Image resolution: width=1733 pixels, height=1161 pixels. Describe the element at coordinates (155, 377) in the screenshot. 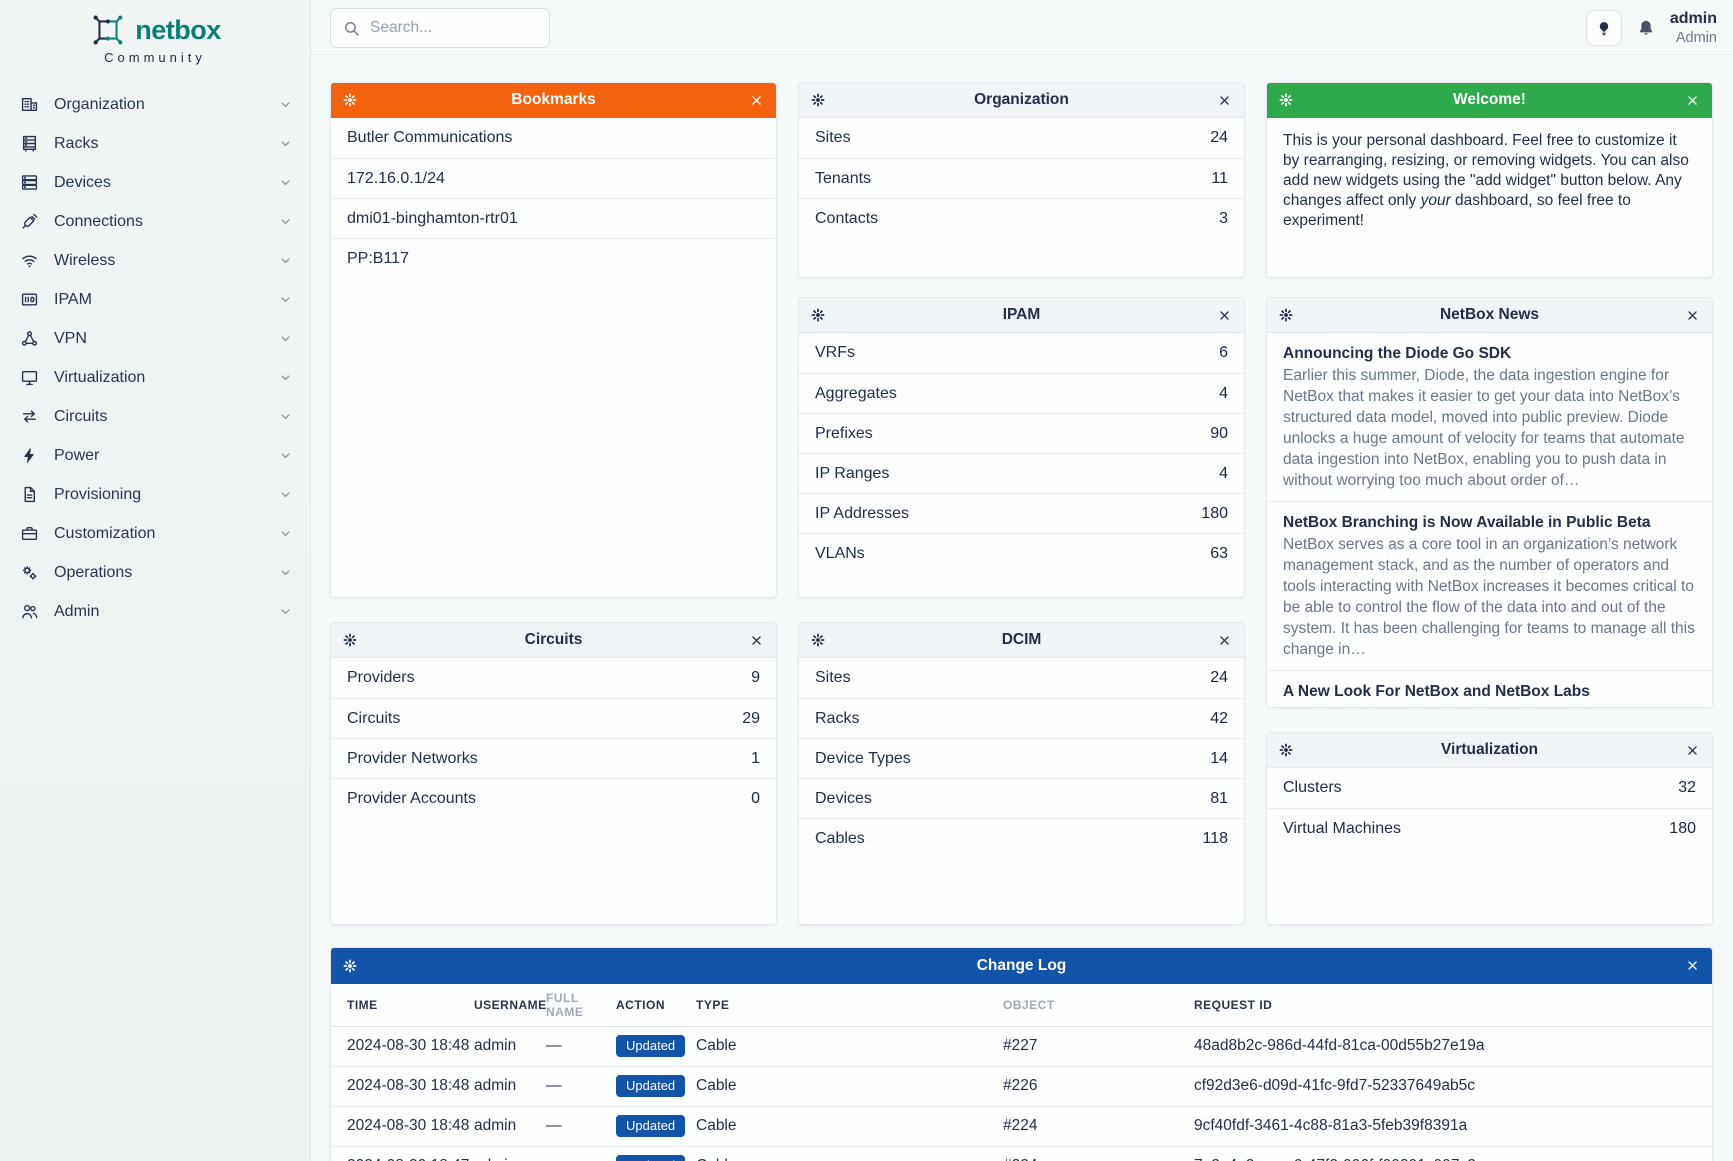

I see `sidebar-item-virtualization: Virtualization` at that location.